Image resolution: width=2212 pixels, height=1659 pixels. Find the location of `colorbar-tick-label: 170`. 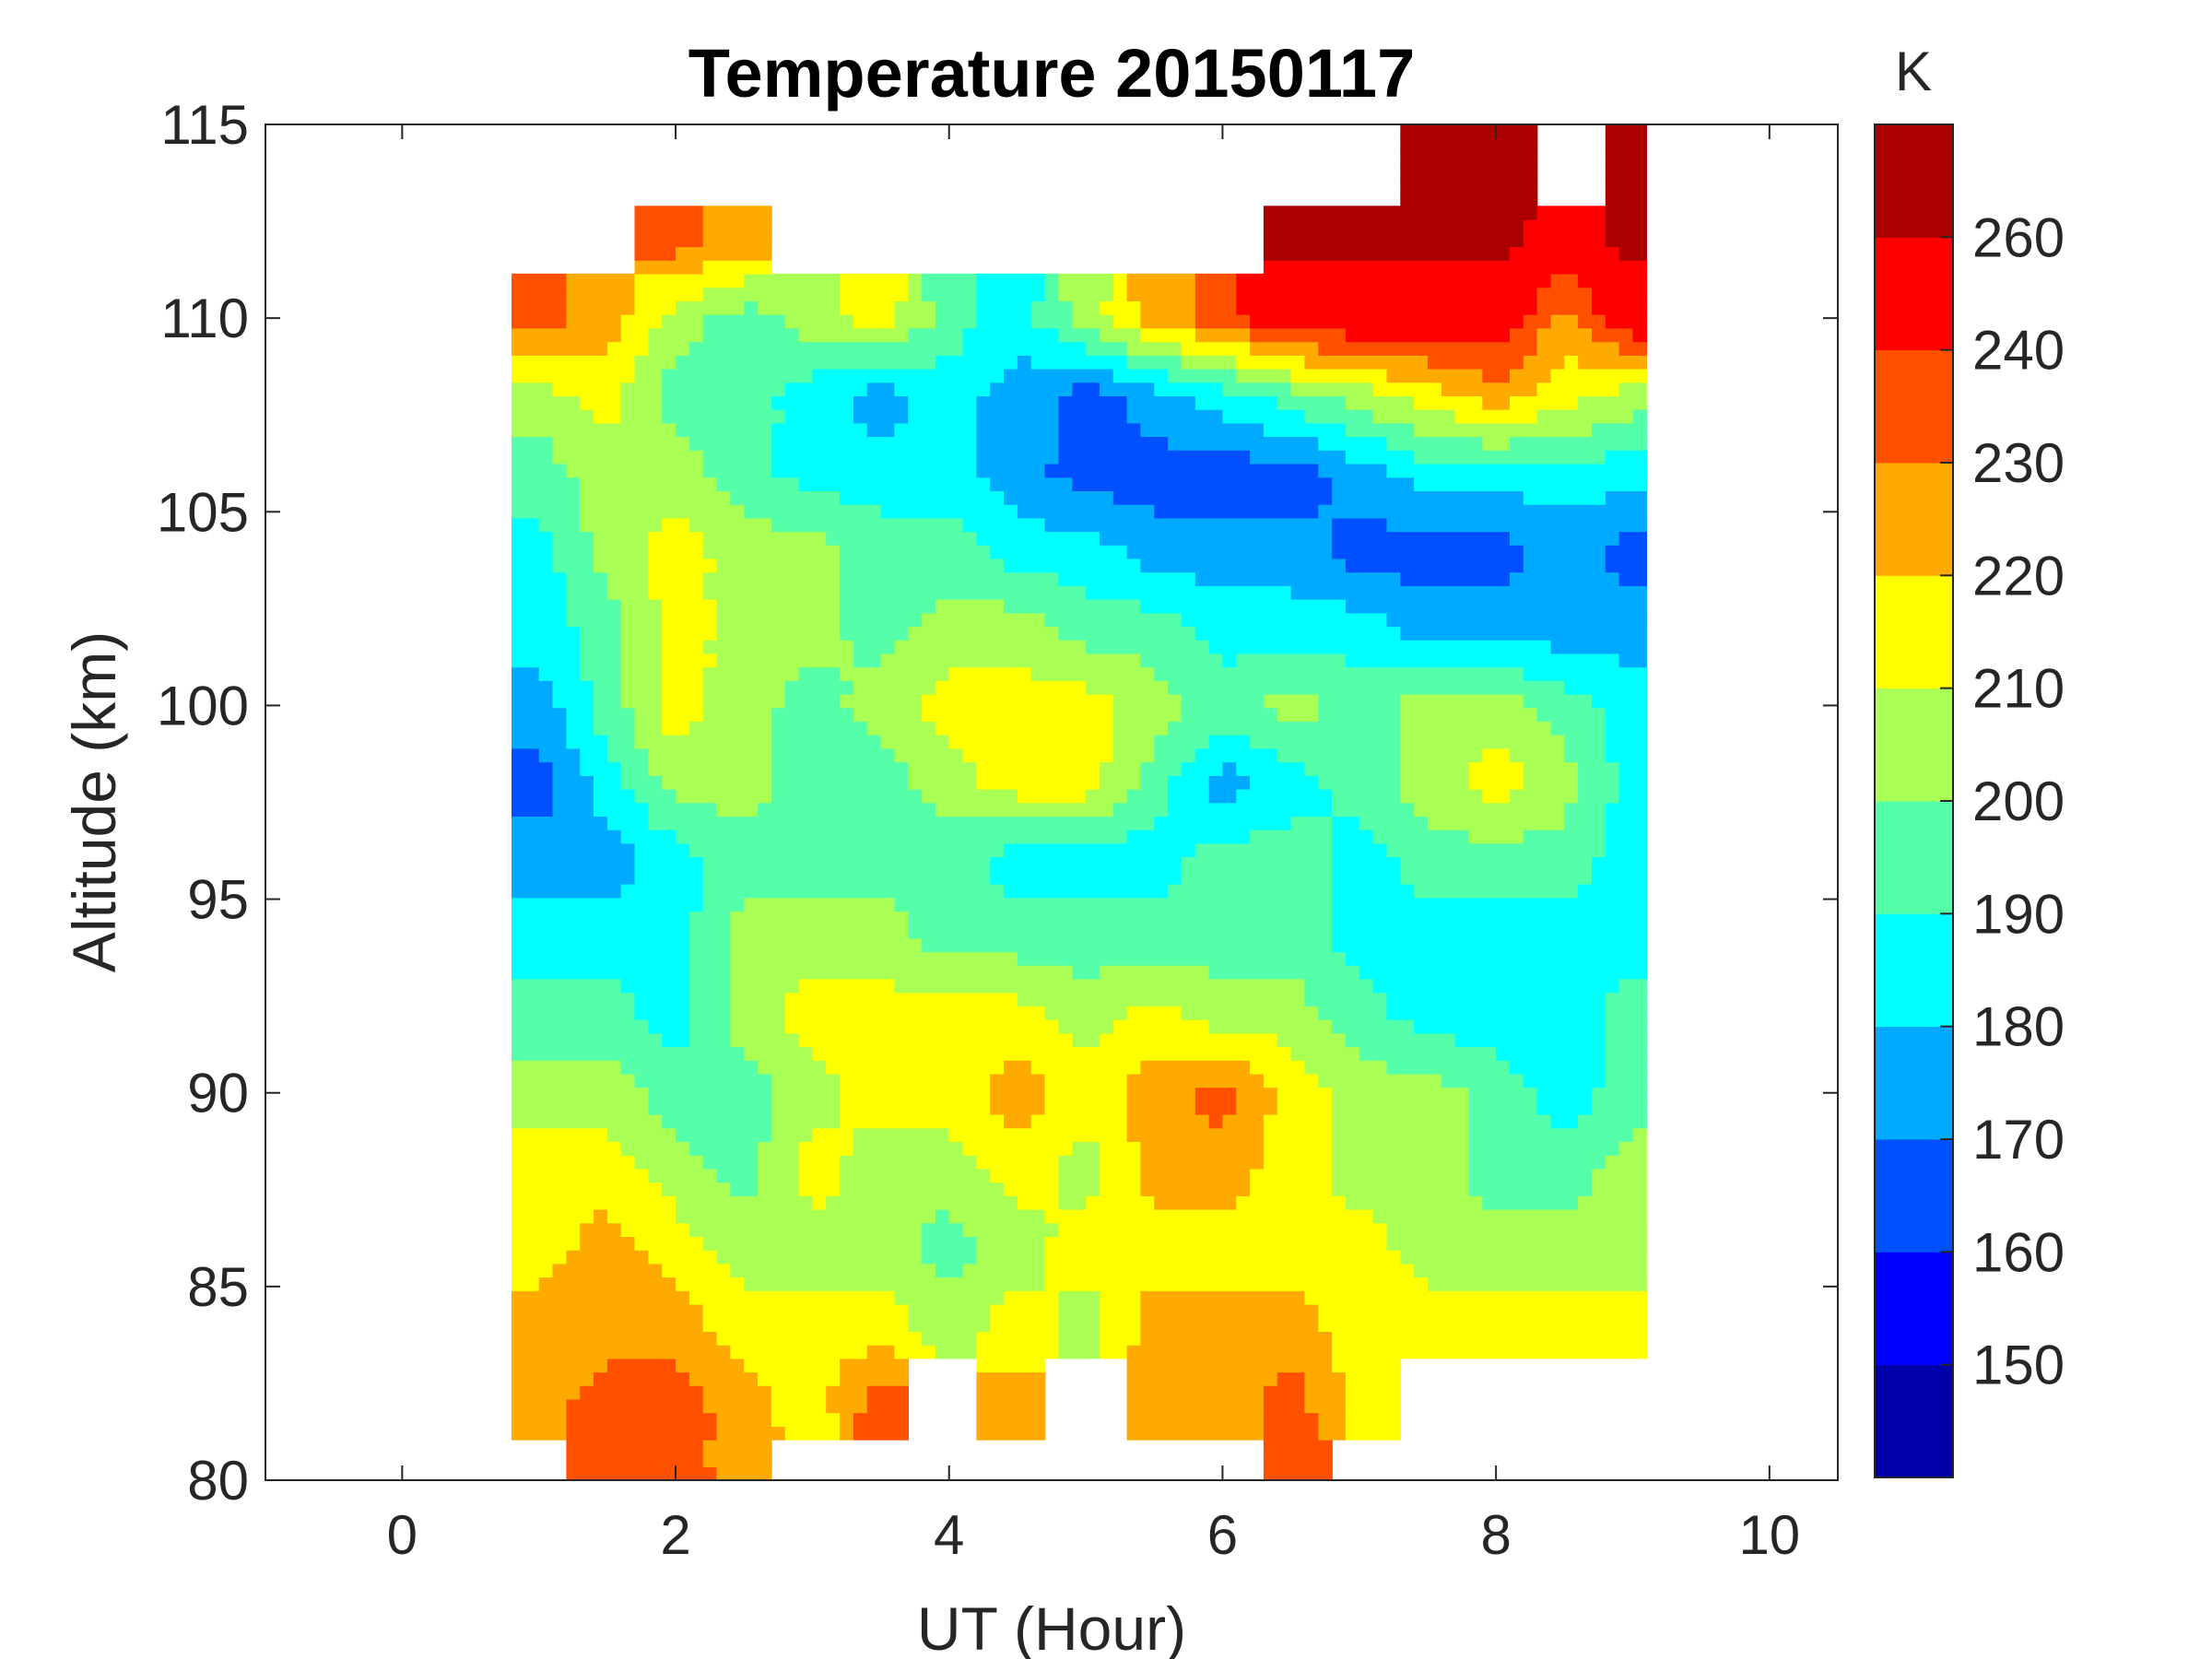

colorbar-tick-label: 170 is located at coordinates (2018, 1140).